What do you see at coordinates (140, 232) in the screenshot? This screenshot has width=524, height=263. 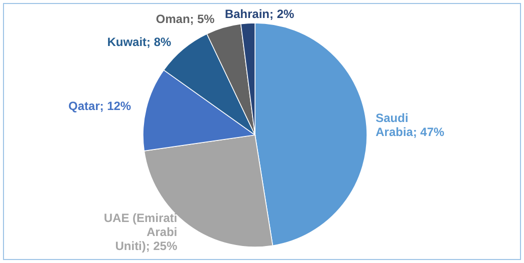 I see `slice-label: UAE (Emirati Arabi Uniti); 25%` at bounding box center [140, 232].